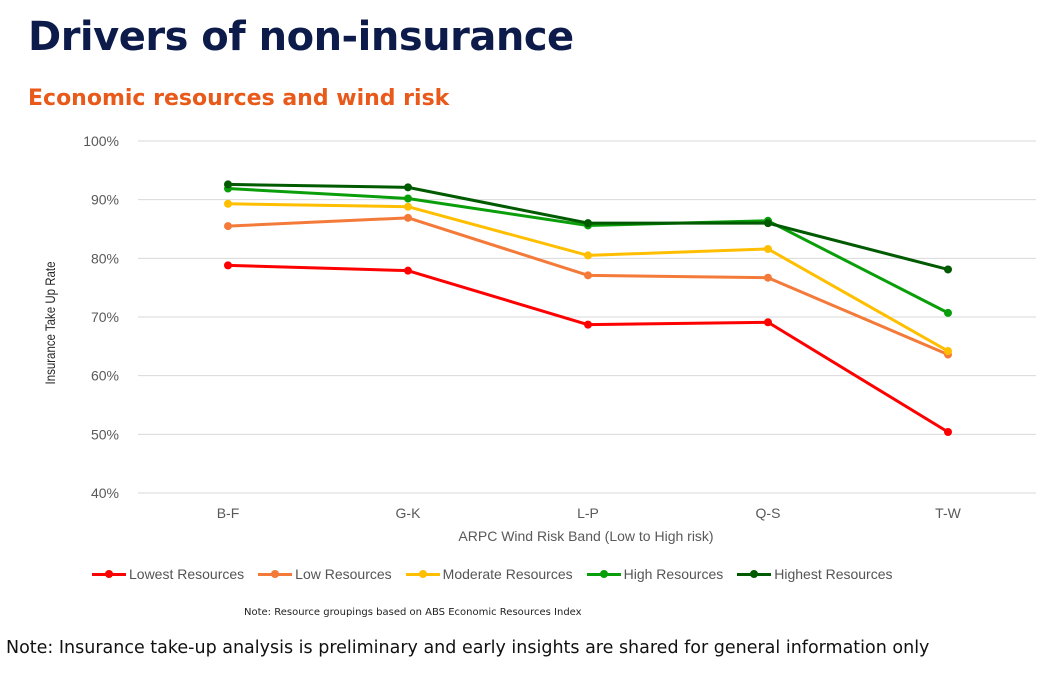  I want to click on legend-item: Lowest Resources, so click(168, 574).